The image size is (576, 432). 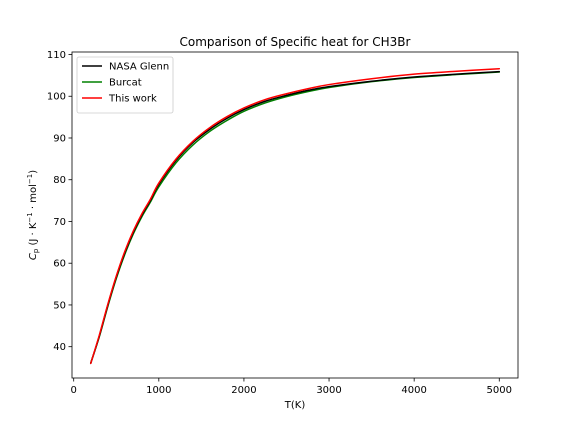 What do you see at coordinates (295, 42) in the screenshot?
I see `chart-title: Comparison of Specific heat for CH3Br` at bounding box center [295, 42].